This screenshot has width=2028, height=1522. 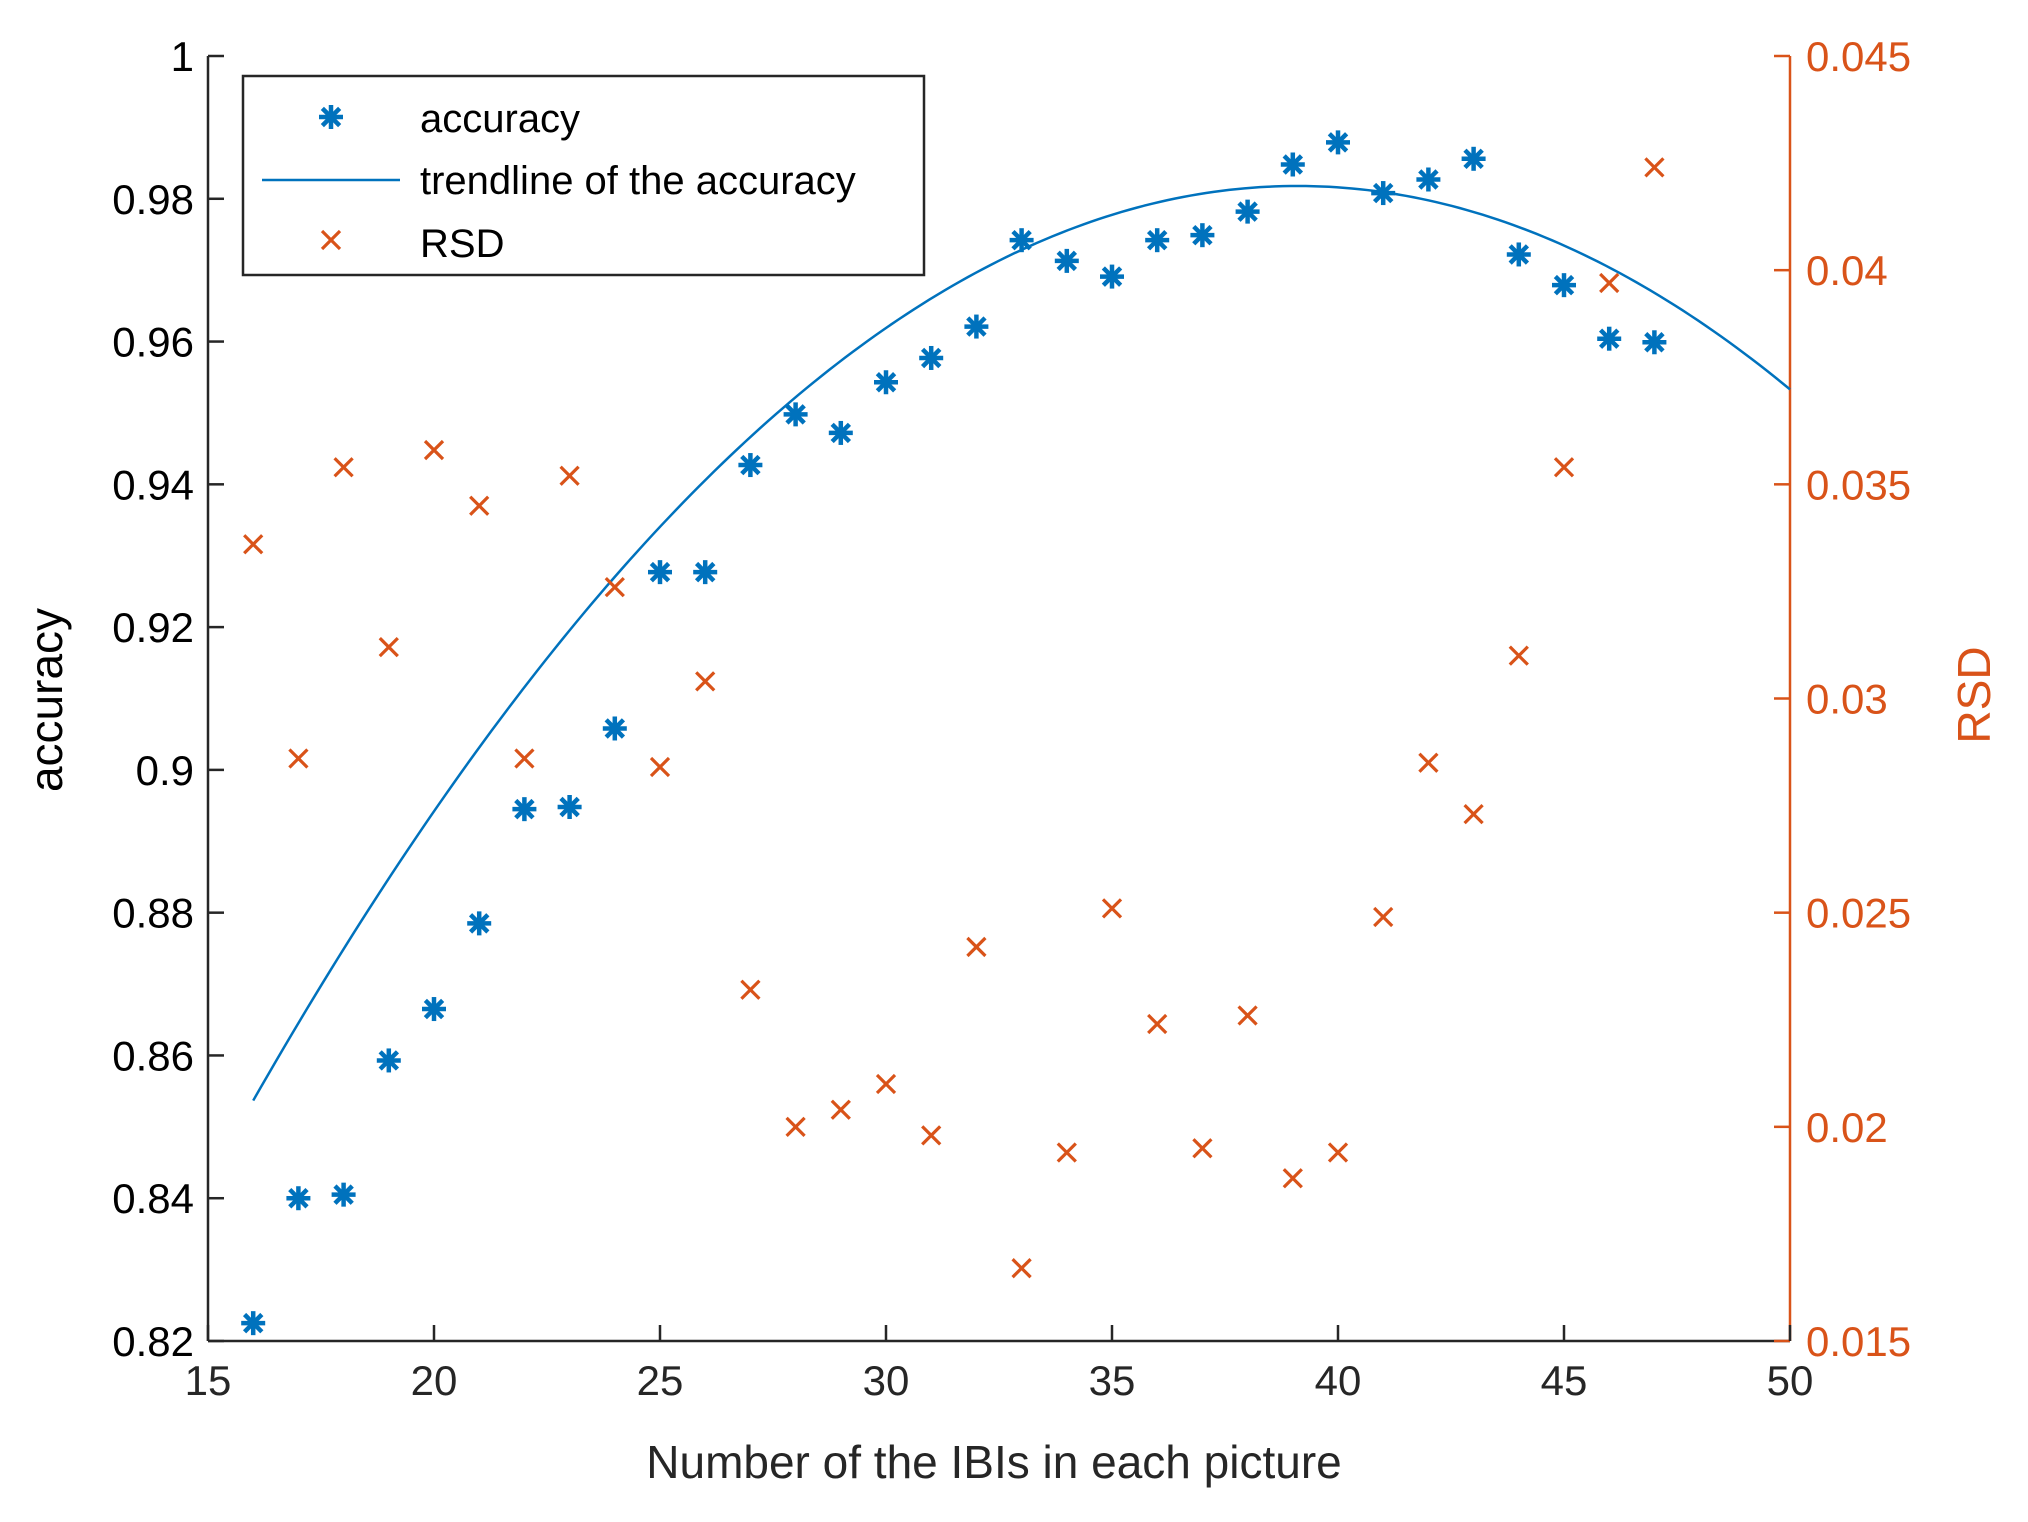 I want to click on right-tick-label: 0.02, so click(x=1847, y=1127).